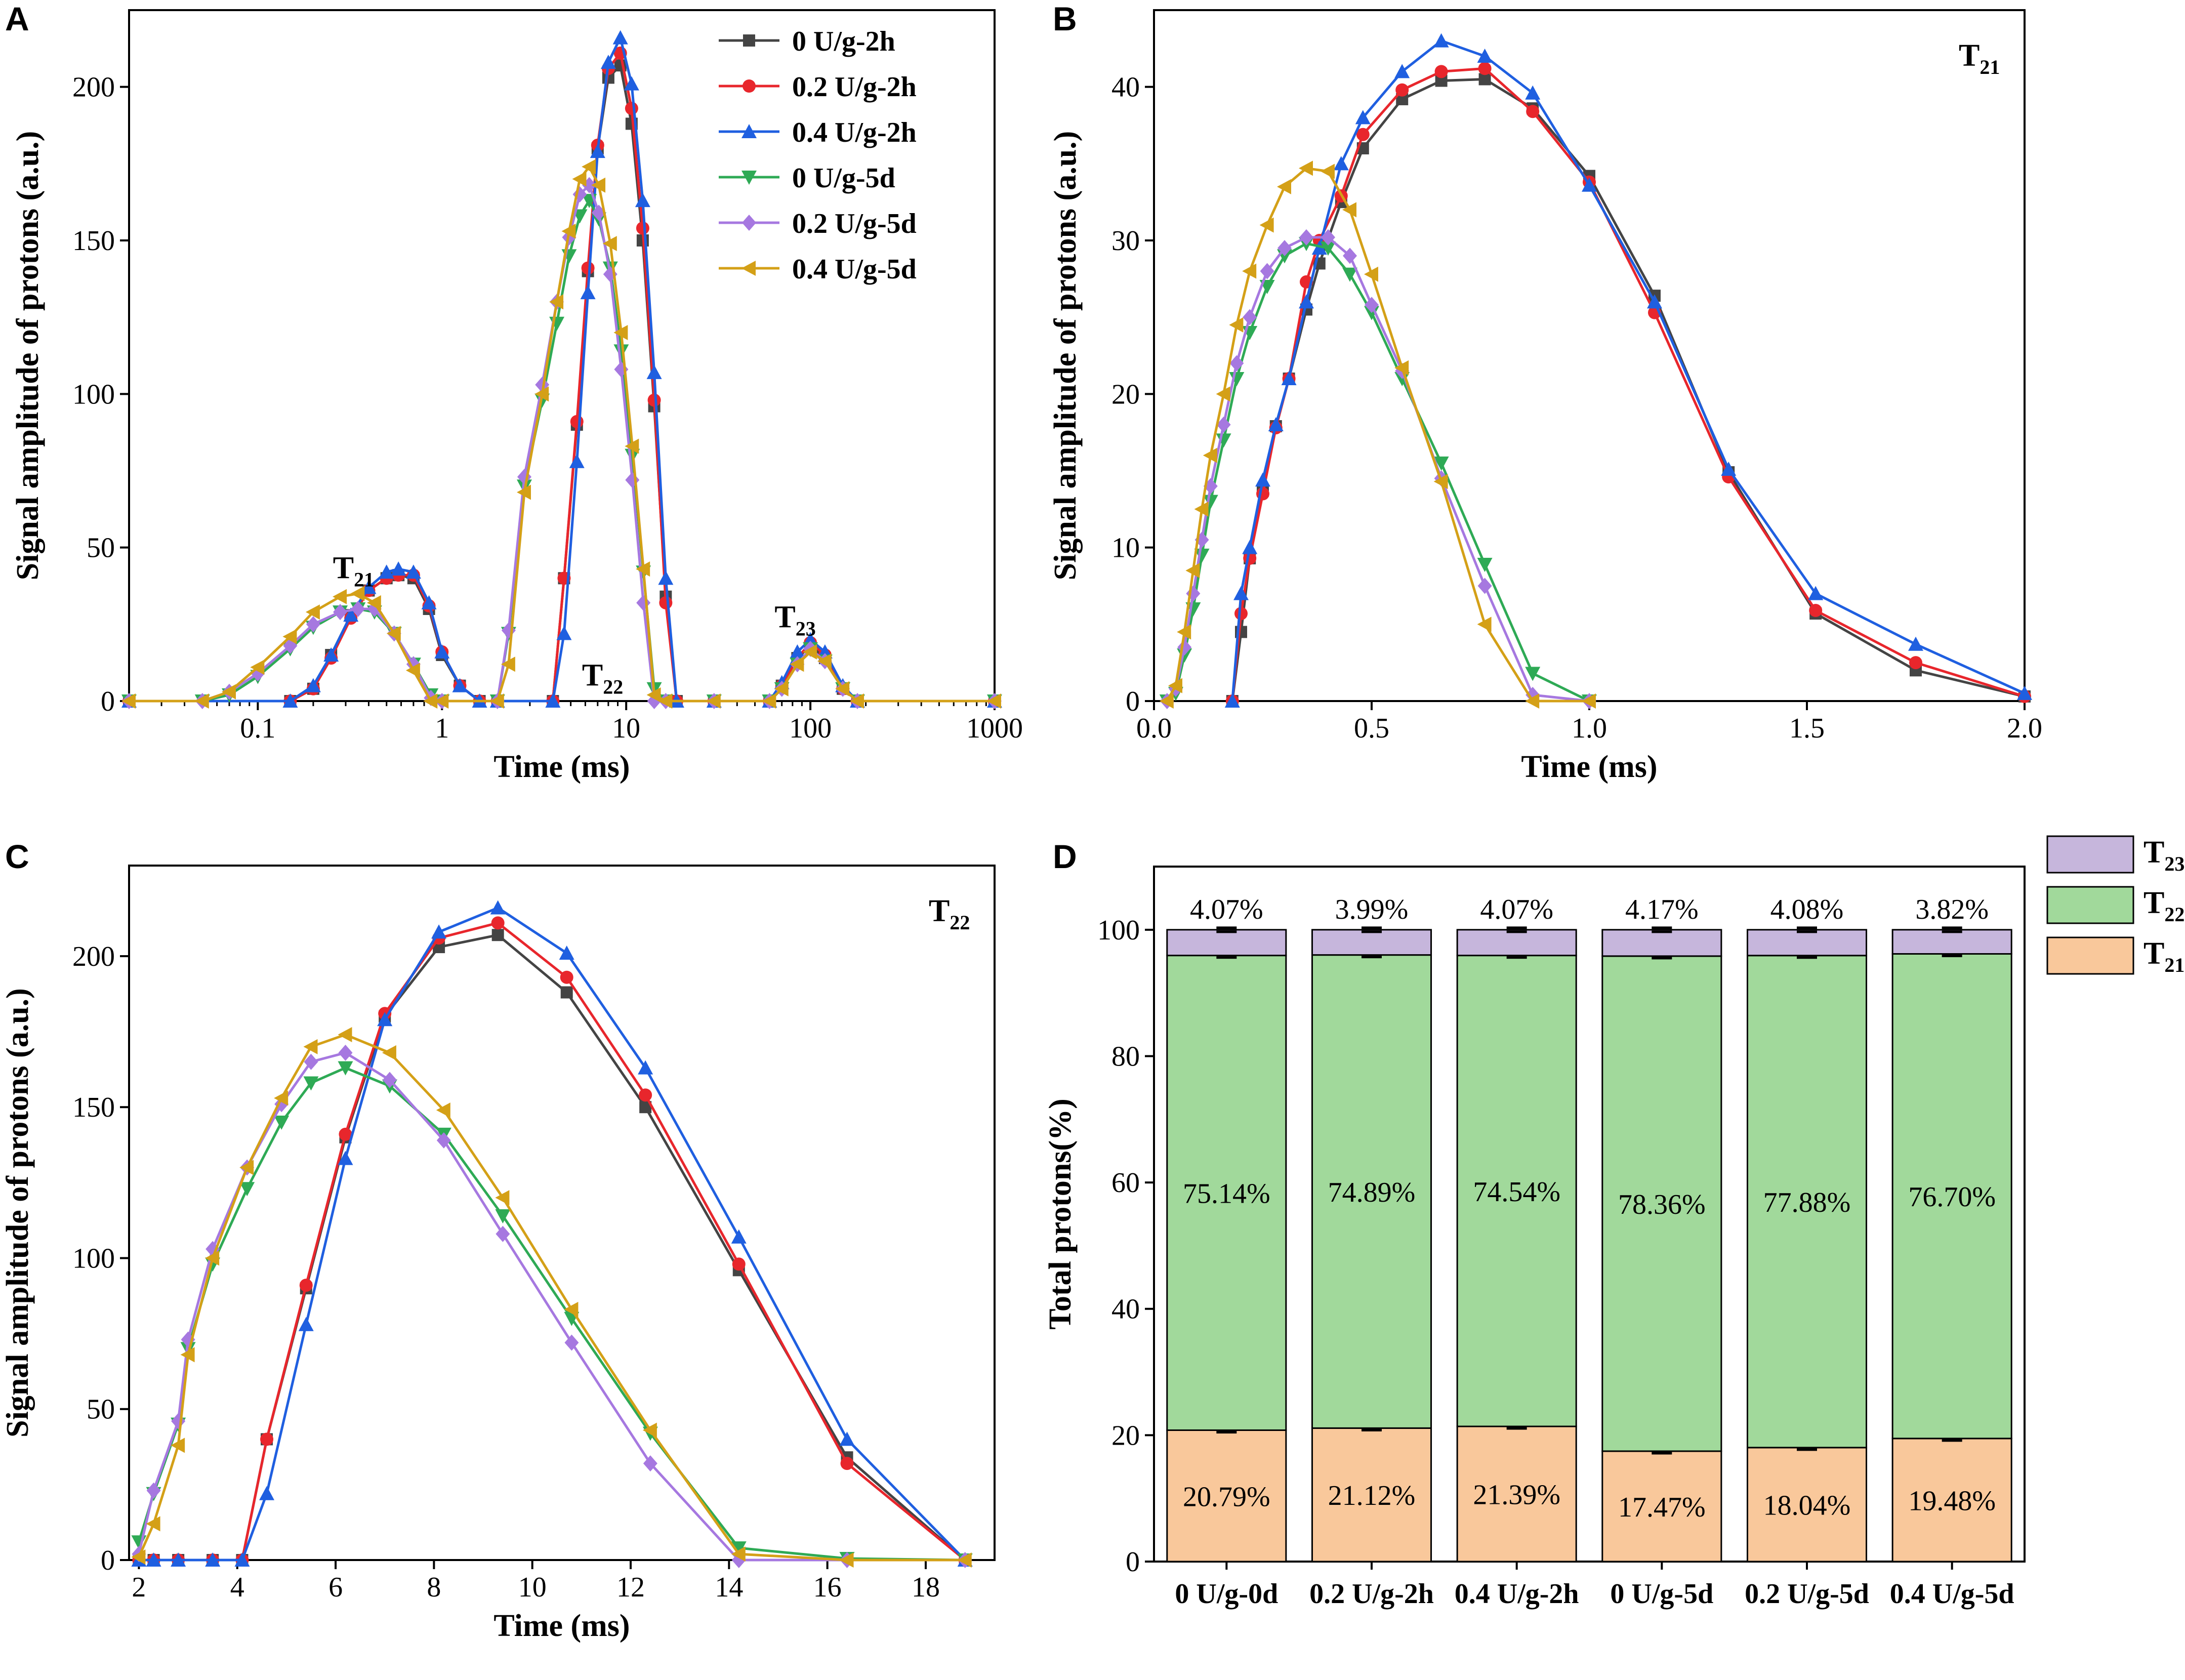 This screenshot has width=2185, height=1680. Describe the element at coordinates (1371, 942) in the screenshot. I see `chart-d-bar-0-2-u-g-2h-t23` at that location.